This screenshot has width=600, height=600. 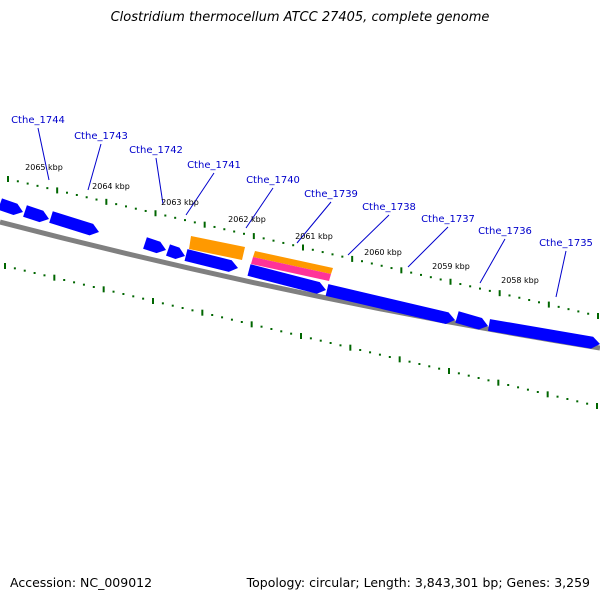 I want to click on gene-label-cthe-1738: Cthe_1738, so click(x=389, y=207).